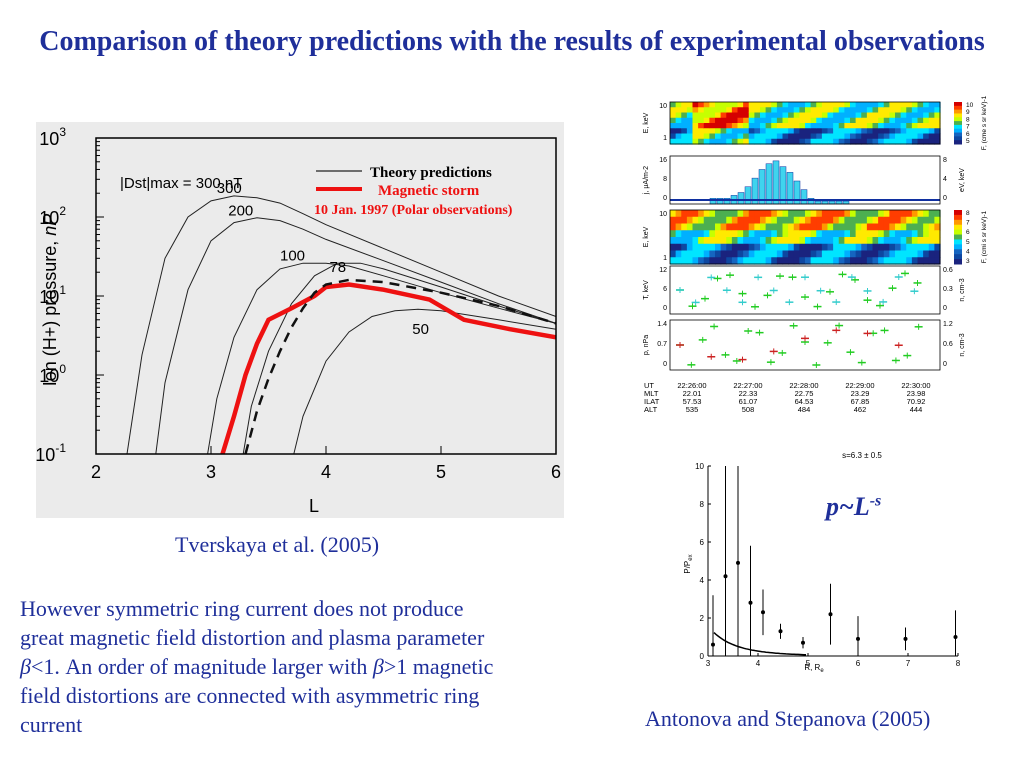 This screenshot has width=1024, height=768. What do you see at coordinates (702, 656) in the screenshot?
I see `fit-y-tick-label: 0` at bounding box center [702, 656].